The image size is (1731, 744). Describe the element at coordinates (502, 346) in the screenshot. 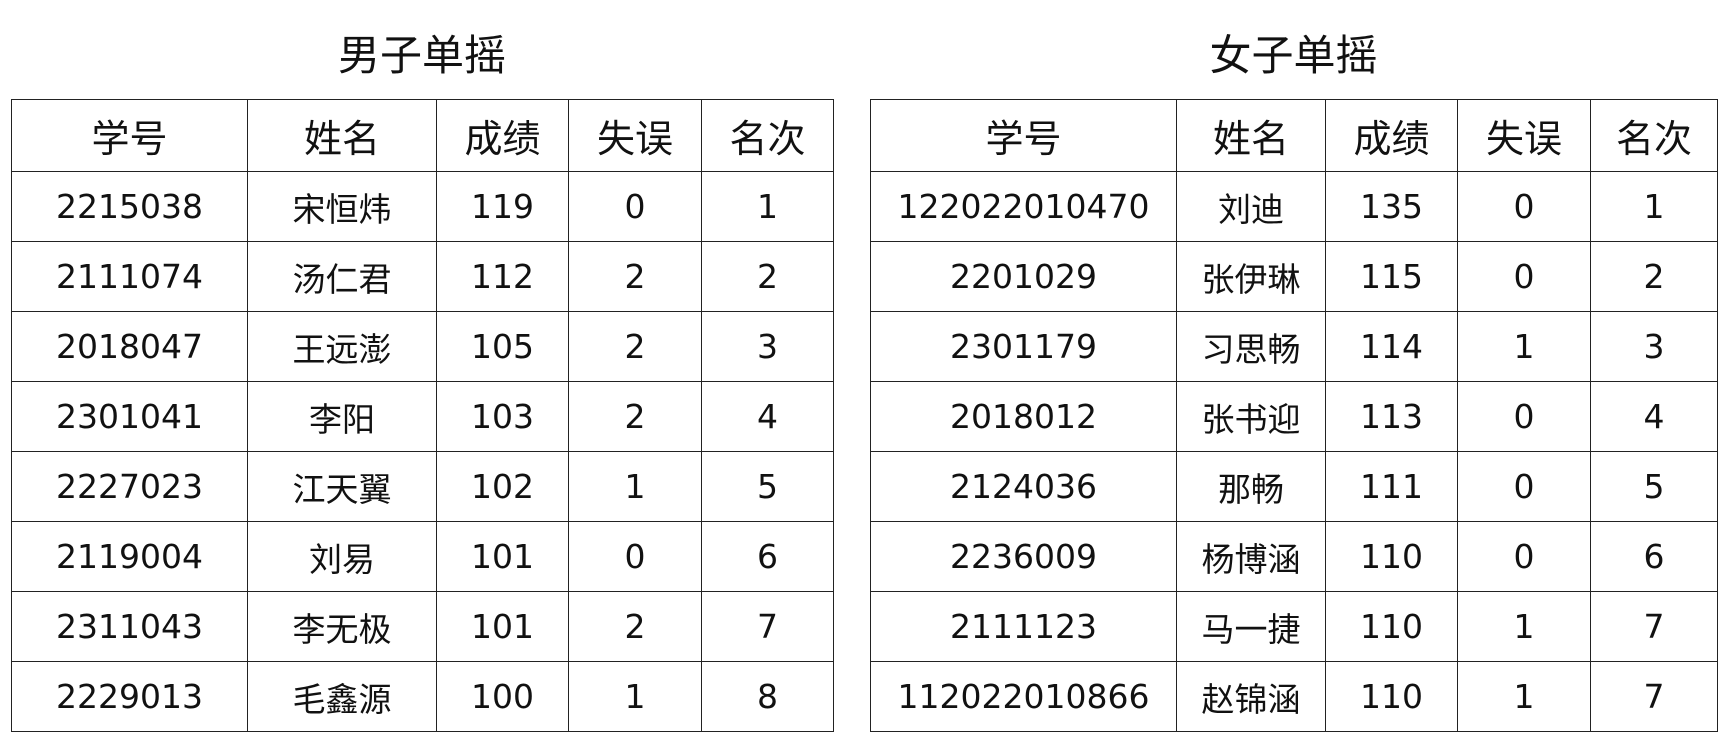

I see `cell-score: 105` at that location.